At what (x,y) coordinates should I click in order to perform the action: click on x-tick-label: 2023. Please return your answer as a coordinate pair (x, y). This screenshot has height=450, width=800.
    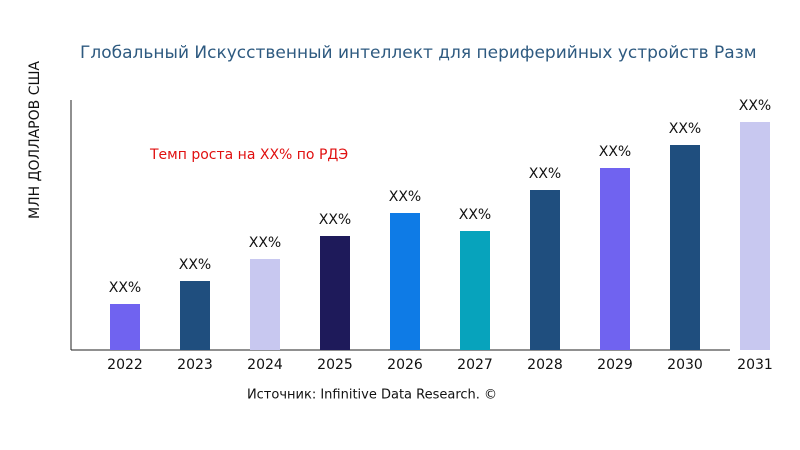
    Looking at the image, I should click on (195, 365).